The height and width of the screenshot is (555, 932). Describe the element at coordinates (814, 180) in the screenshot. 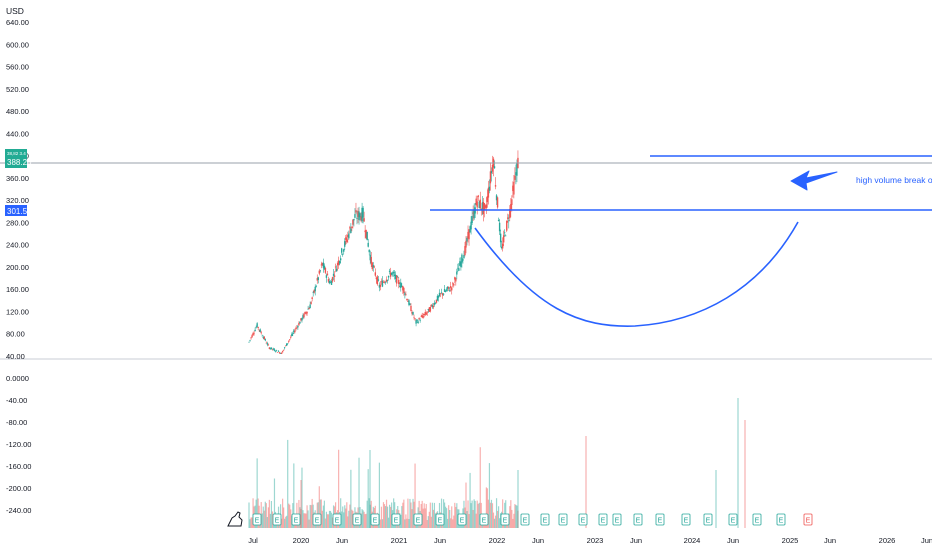

I see `annotation-arrow` at that location.